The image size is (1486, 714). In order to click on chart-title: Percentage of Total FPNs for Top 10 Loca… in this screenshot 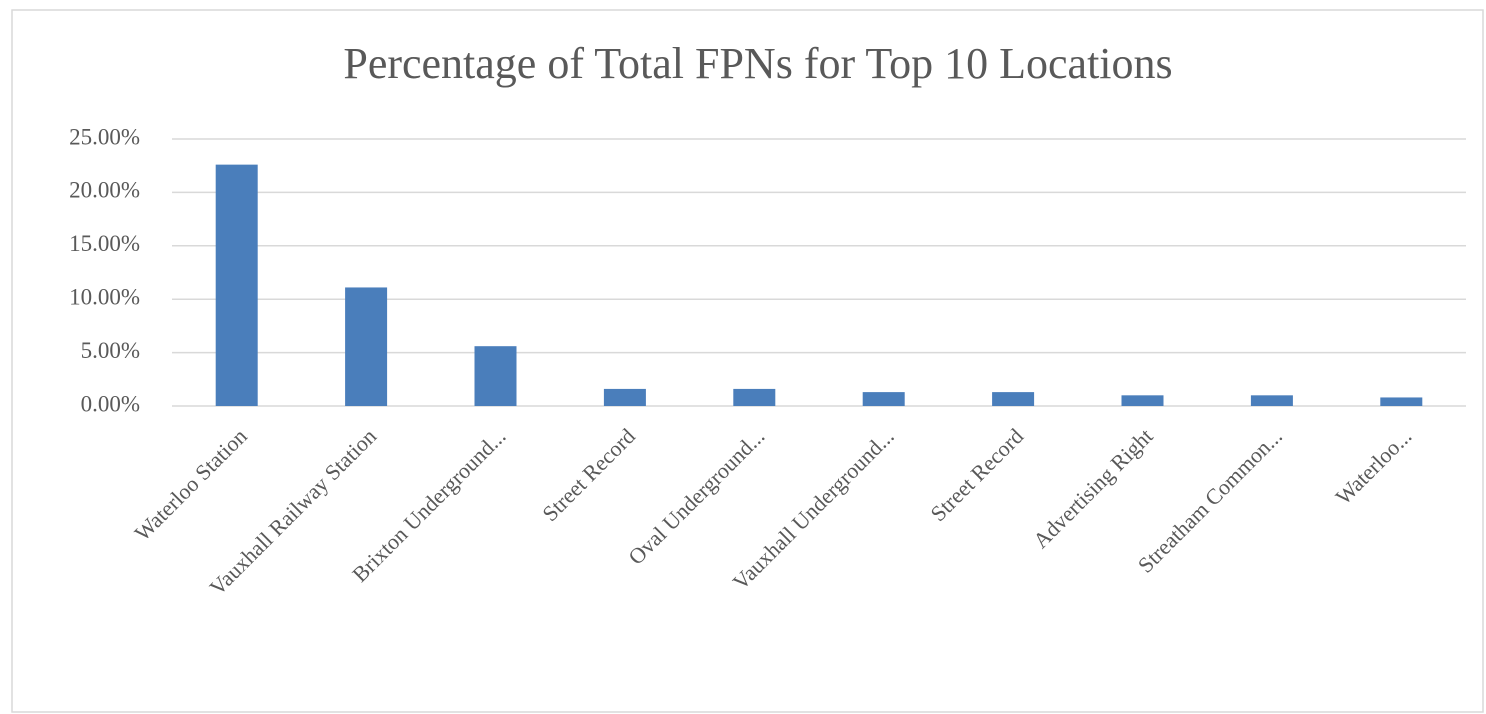, I will do `click(757, 63)`.